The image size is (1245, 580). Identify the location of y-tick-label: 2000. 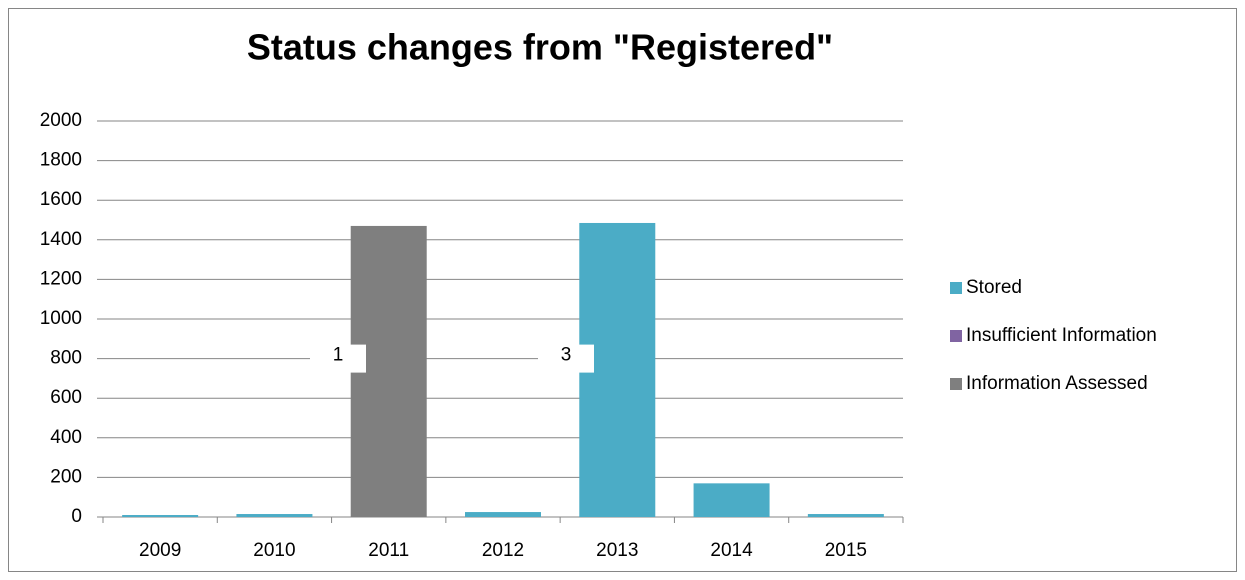
(61, 120).